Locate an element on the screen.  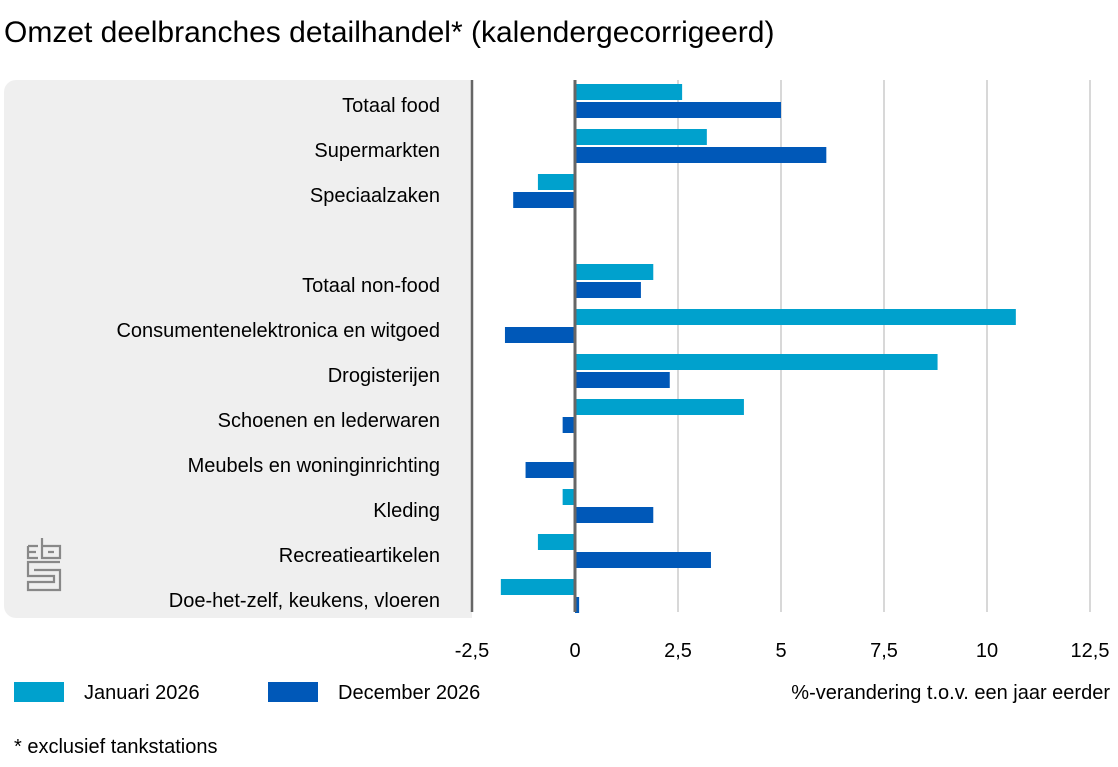
category-label: Totaal non-food is located at coordinates (371, 286).